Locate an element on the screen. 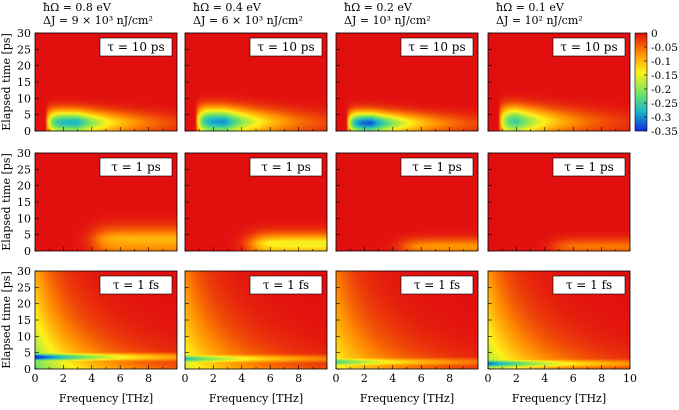 The width and height of the screenshot is (679, 410). column-header-fluence: ΔJ = 10³ nJ/cm² is located at coordinates (387, 20).